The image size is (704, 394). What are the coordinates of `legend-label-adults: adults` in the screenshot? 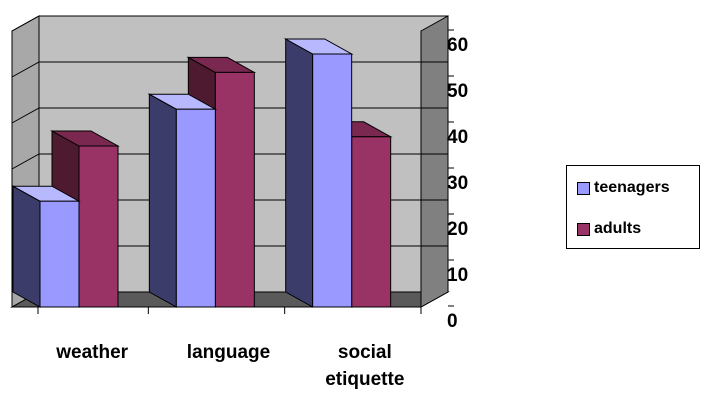 It's located at (618, 228).